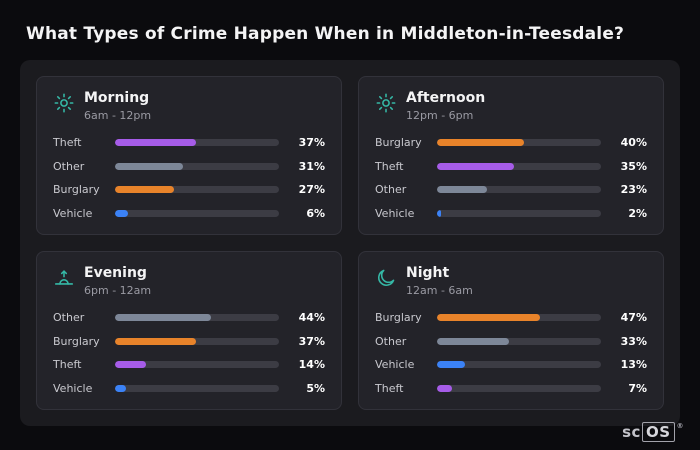  I want to click on card-header: Evening 6pm - 12am, so click(189, 281).